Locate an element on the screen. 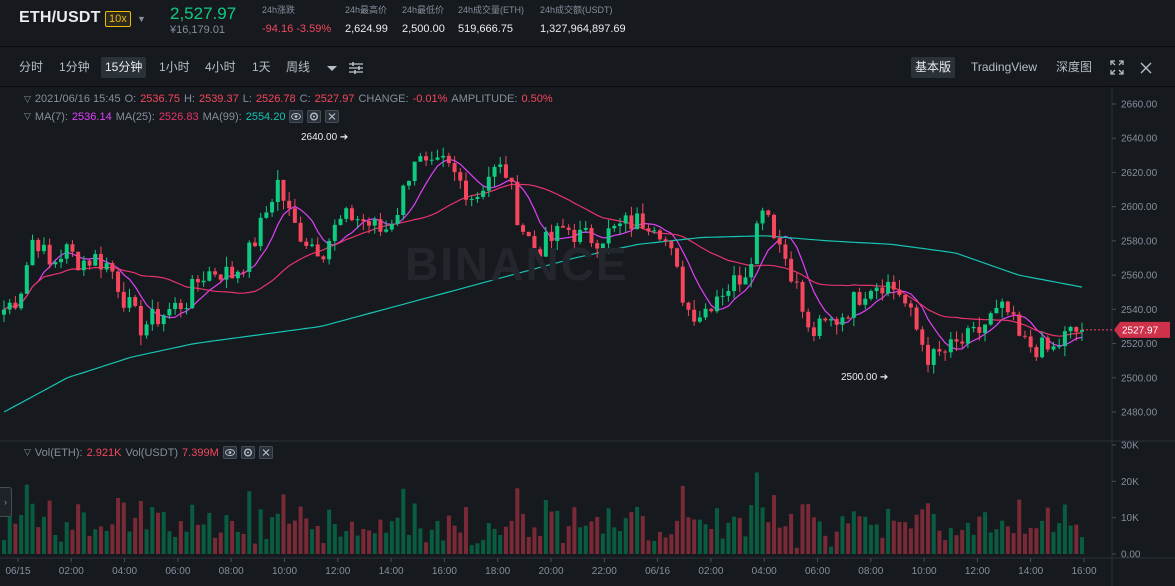 This screenshot has width=1175, height=586. panel-expand-button: › is located at coordinates (6, 502).